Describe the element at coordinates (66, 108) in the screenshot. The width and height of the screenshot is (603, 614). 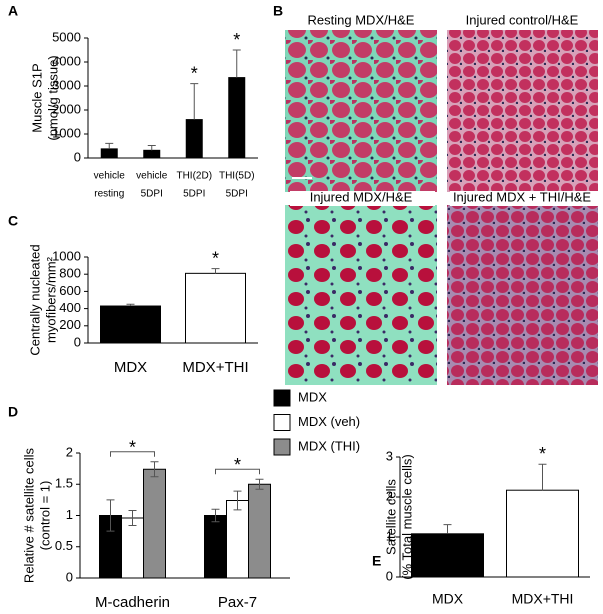
I see `y-tick-label: 2000` at that location.